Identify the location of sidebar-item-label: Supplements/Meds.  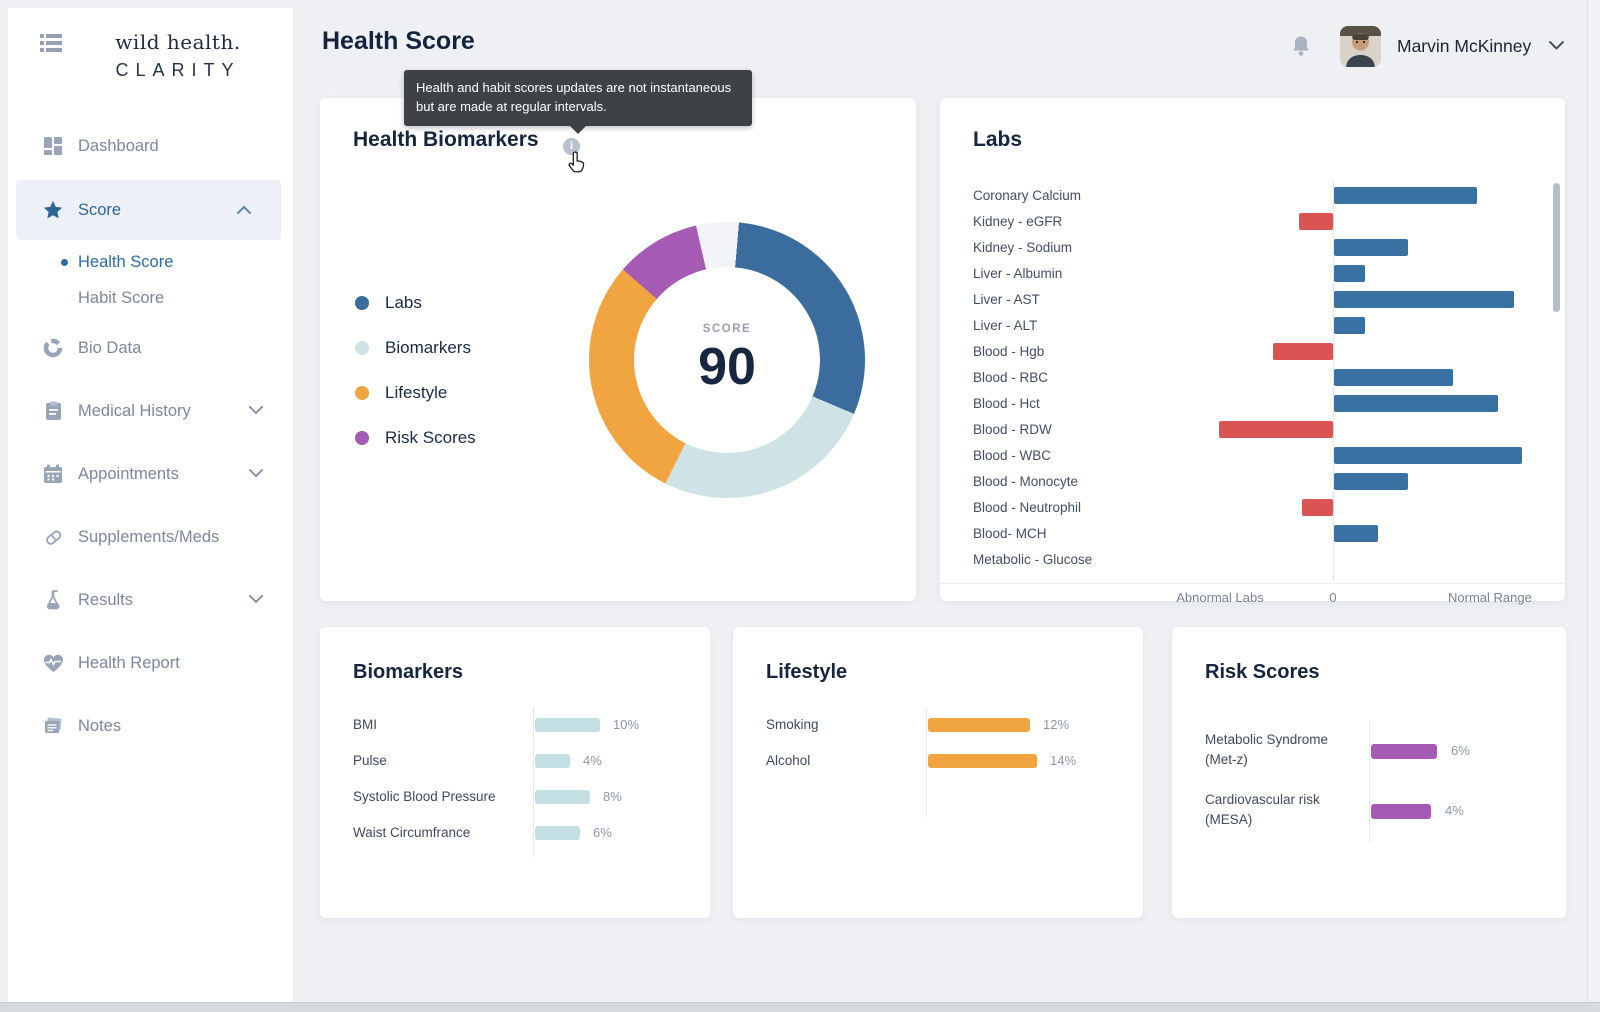
(149, 536).